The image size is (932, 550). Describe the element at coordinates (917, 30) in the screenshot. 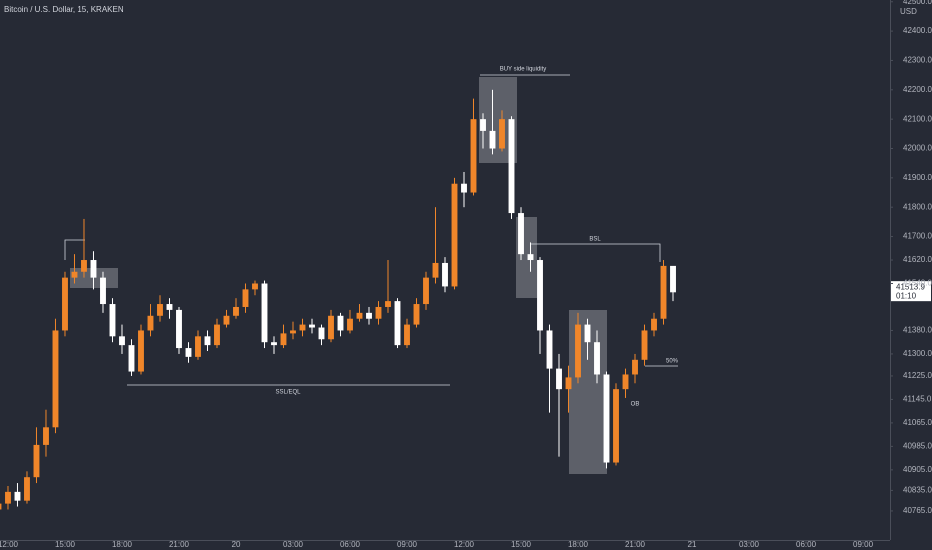

I see `y-tick-label: 42400.0` at that location.